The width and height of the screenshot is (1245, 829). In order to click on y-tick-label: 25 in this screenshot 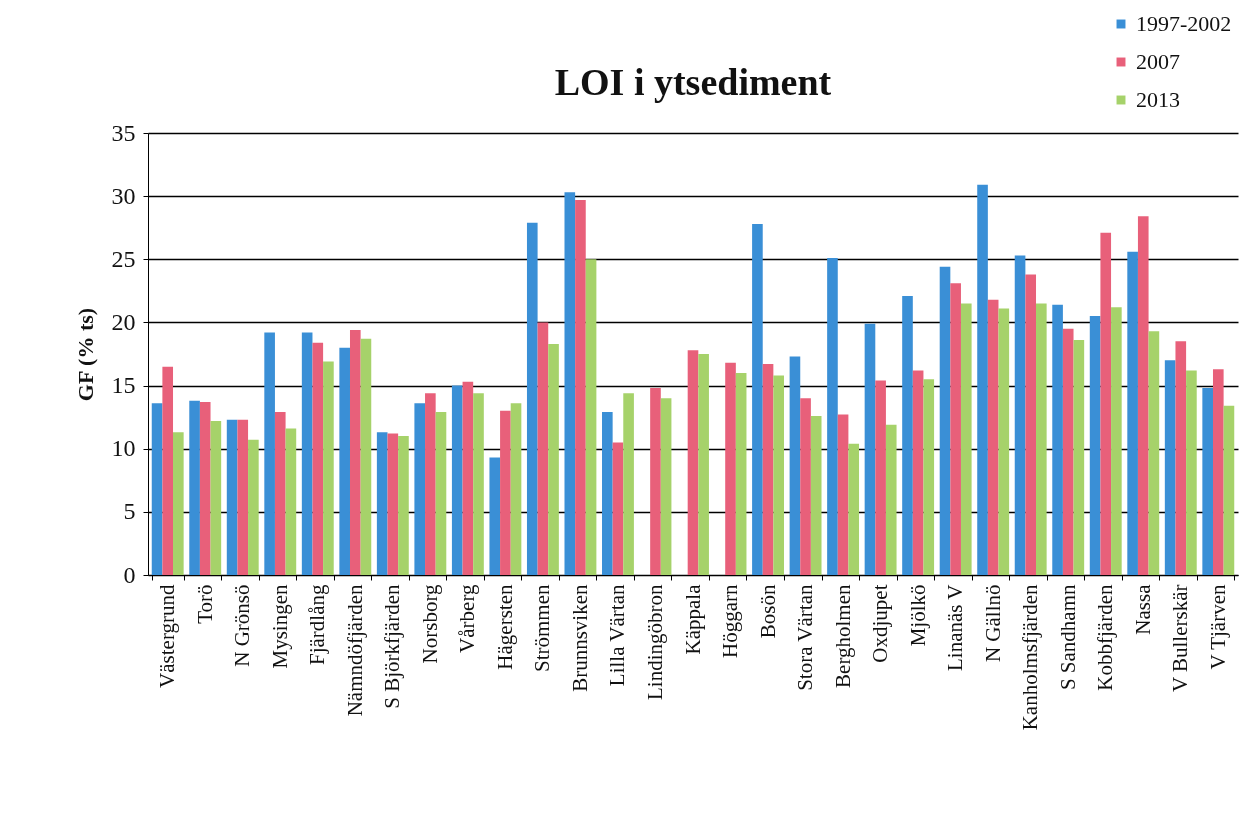, I will do `click(123, 258)`.